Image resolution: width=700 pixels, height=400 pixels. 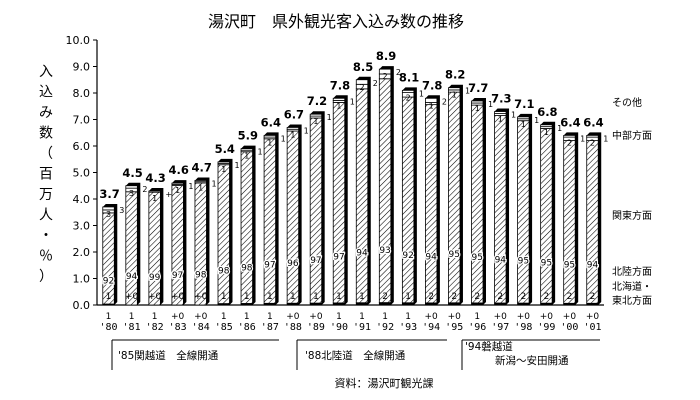 I want to click on y-axis-title-char: ％, so click(x=46, y=257).